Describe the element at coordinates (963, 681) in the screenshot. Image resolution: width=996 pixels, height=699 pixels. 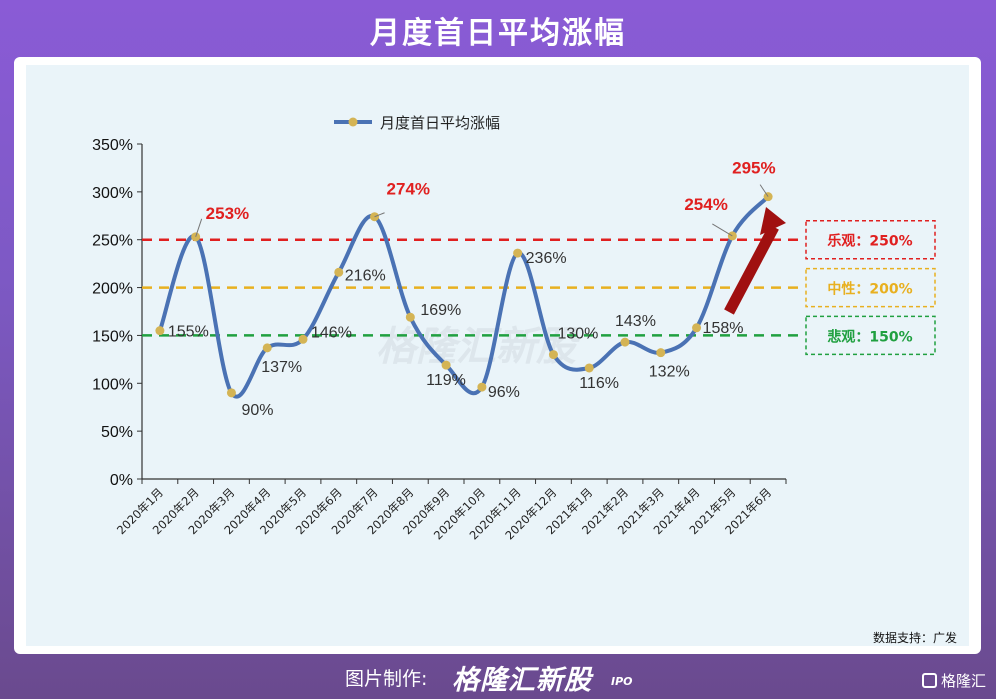
I see `corner-logo-text: 格隆汇` at that location.